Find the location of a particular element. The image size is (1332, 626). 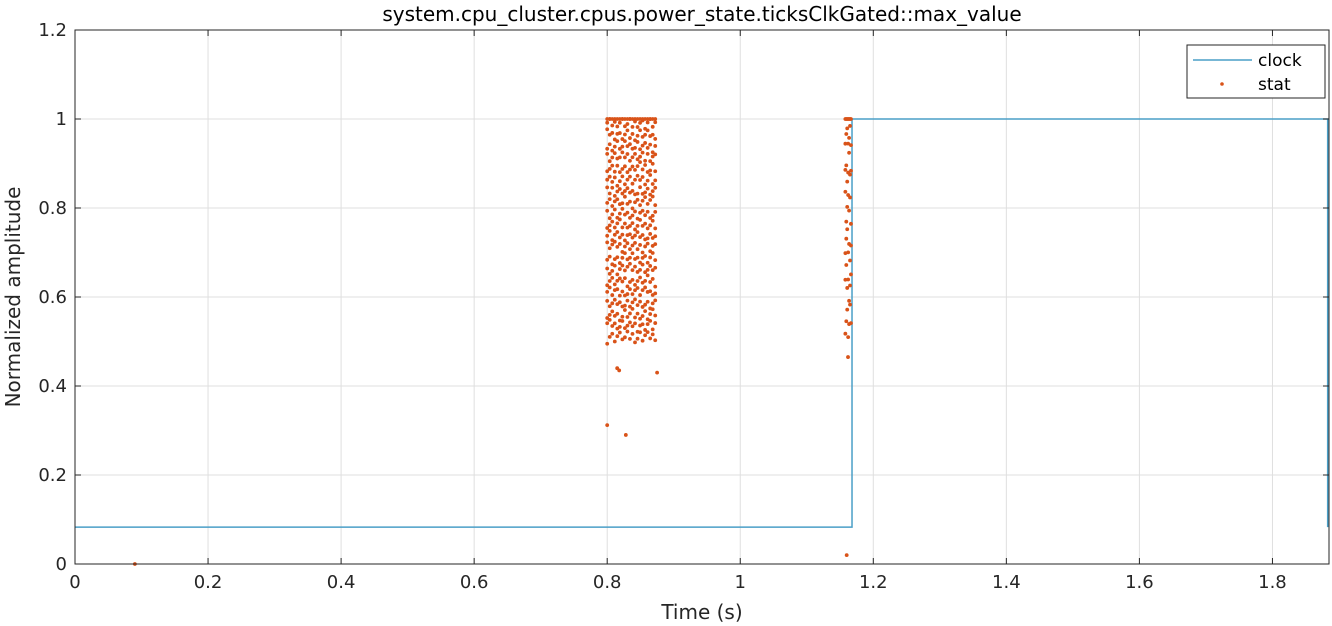

legend: clock stat is located at coordinates (1256, 71).